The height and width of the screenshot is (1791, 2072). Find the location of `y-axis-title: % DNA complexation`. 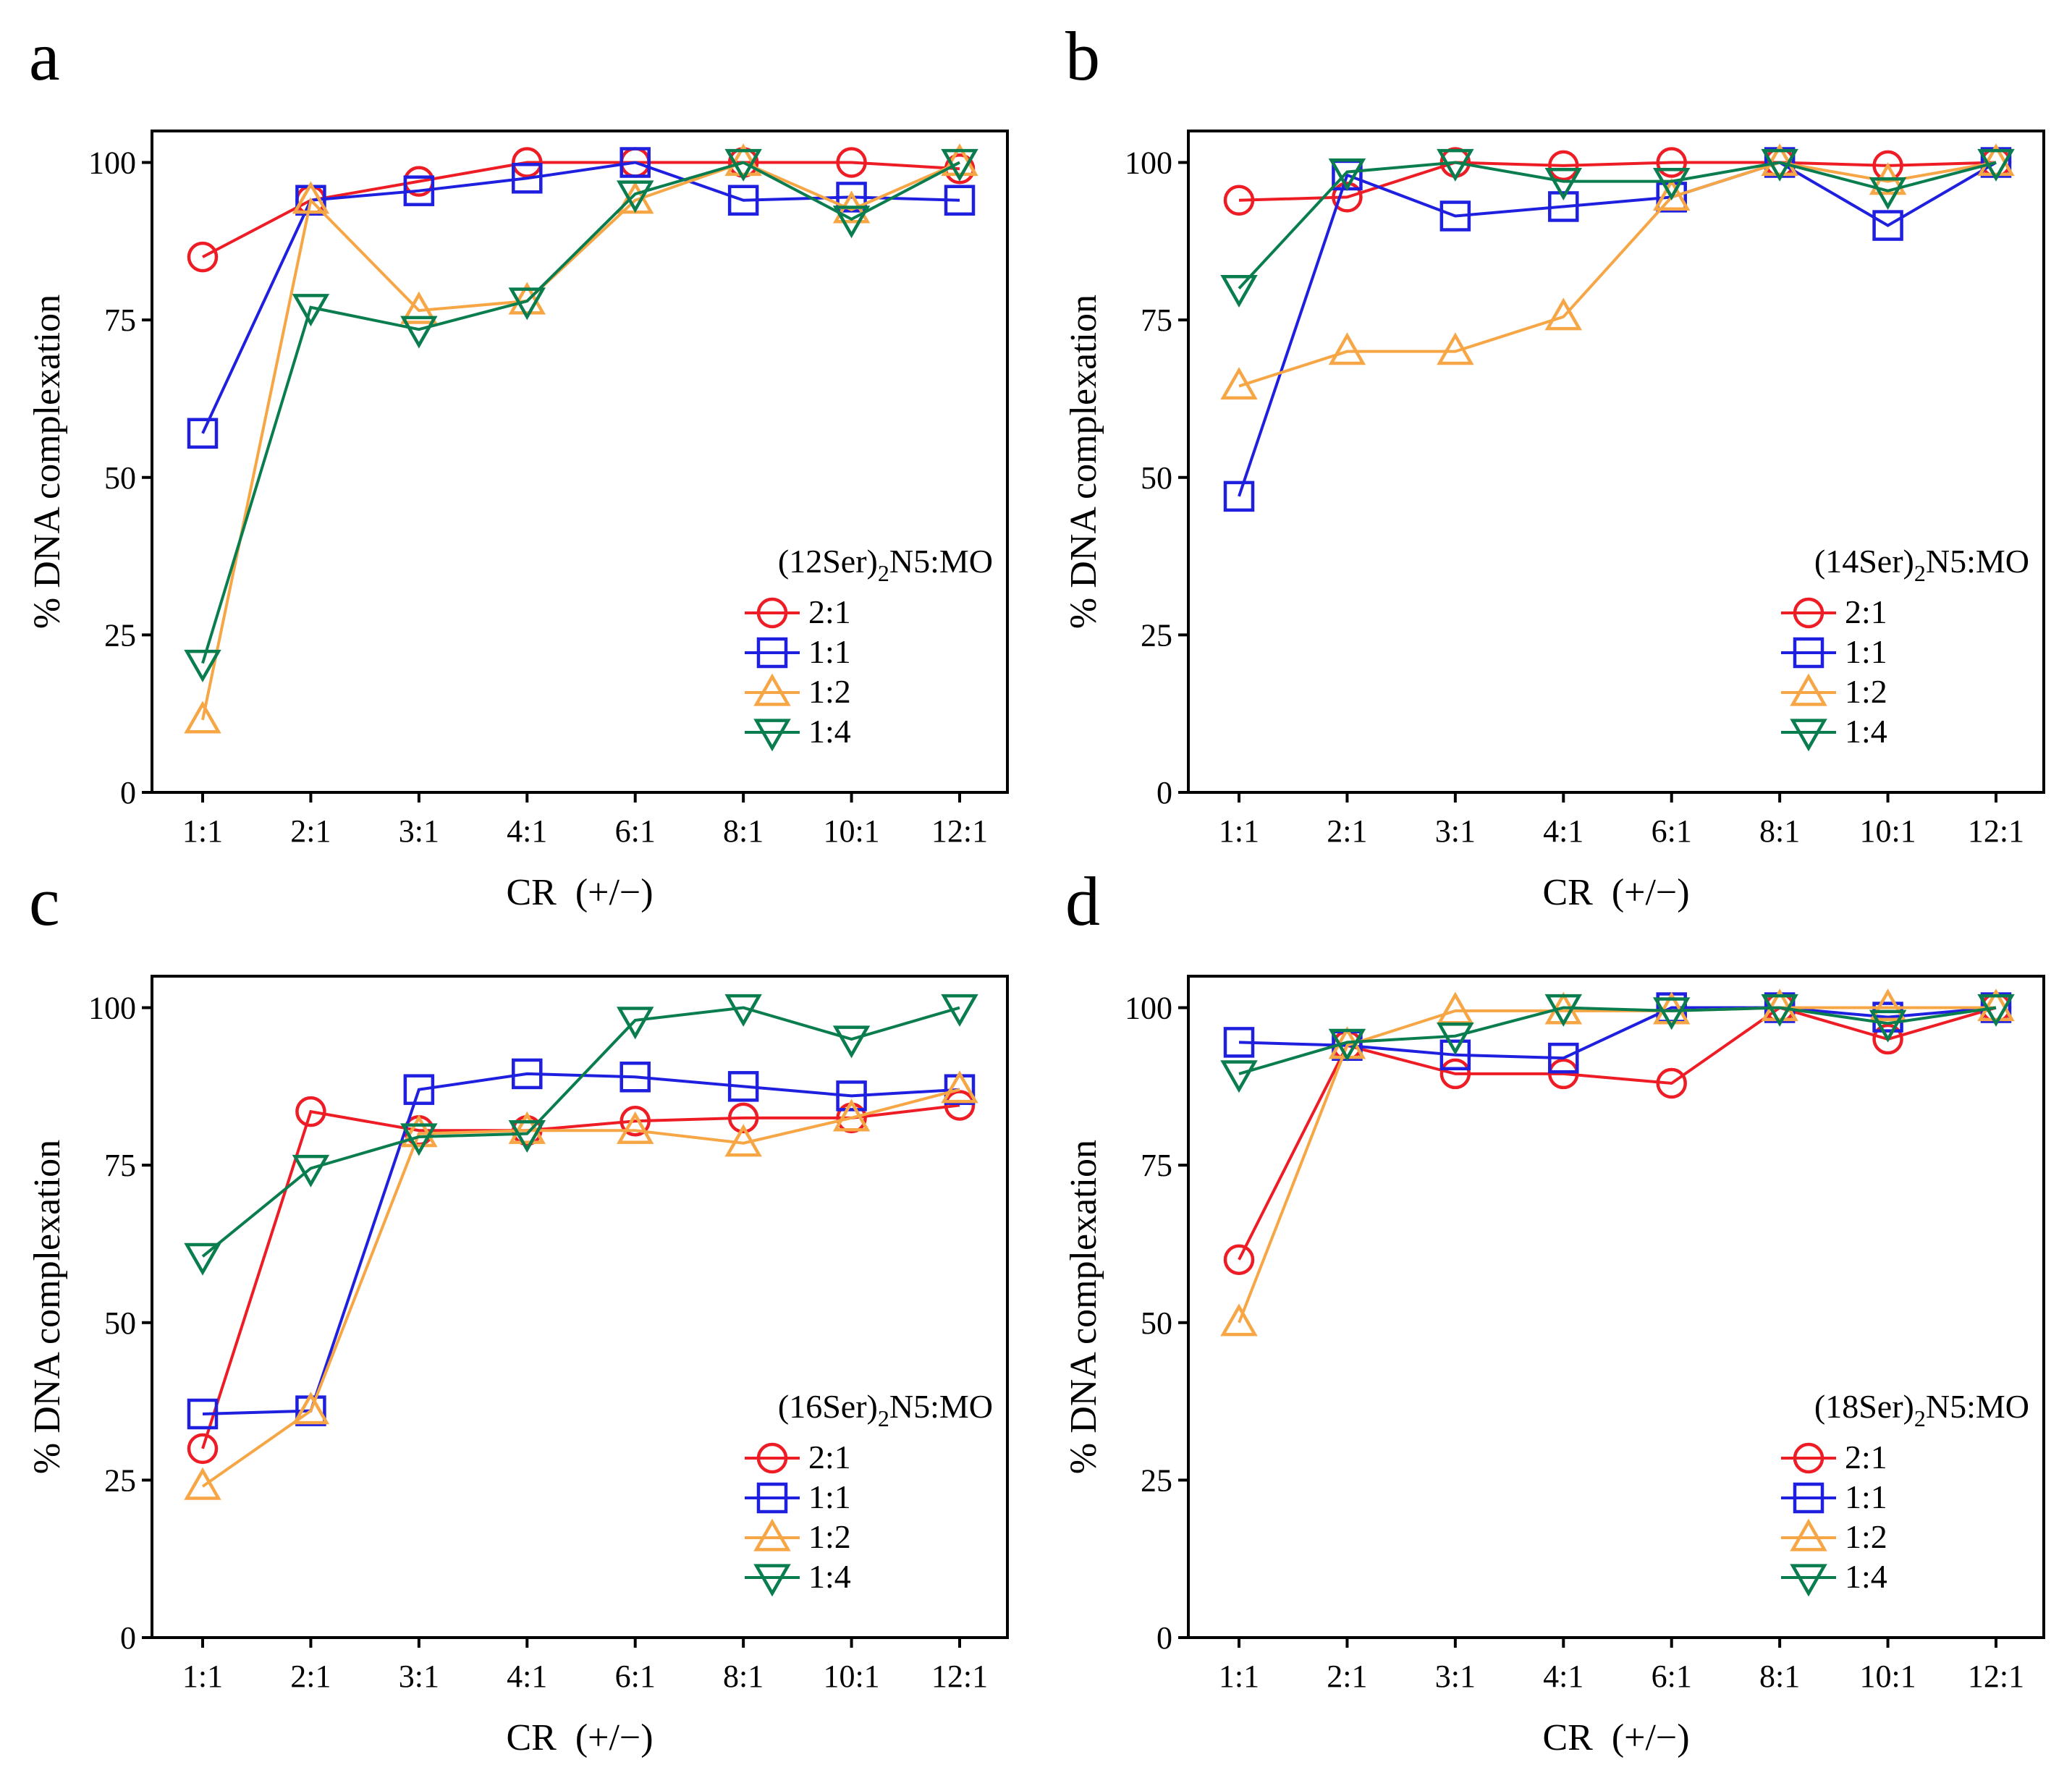

y-axis-title: % DNA complexation is located at coordinates (48, 1307).